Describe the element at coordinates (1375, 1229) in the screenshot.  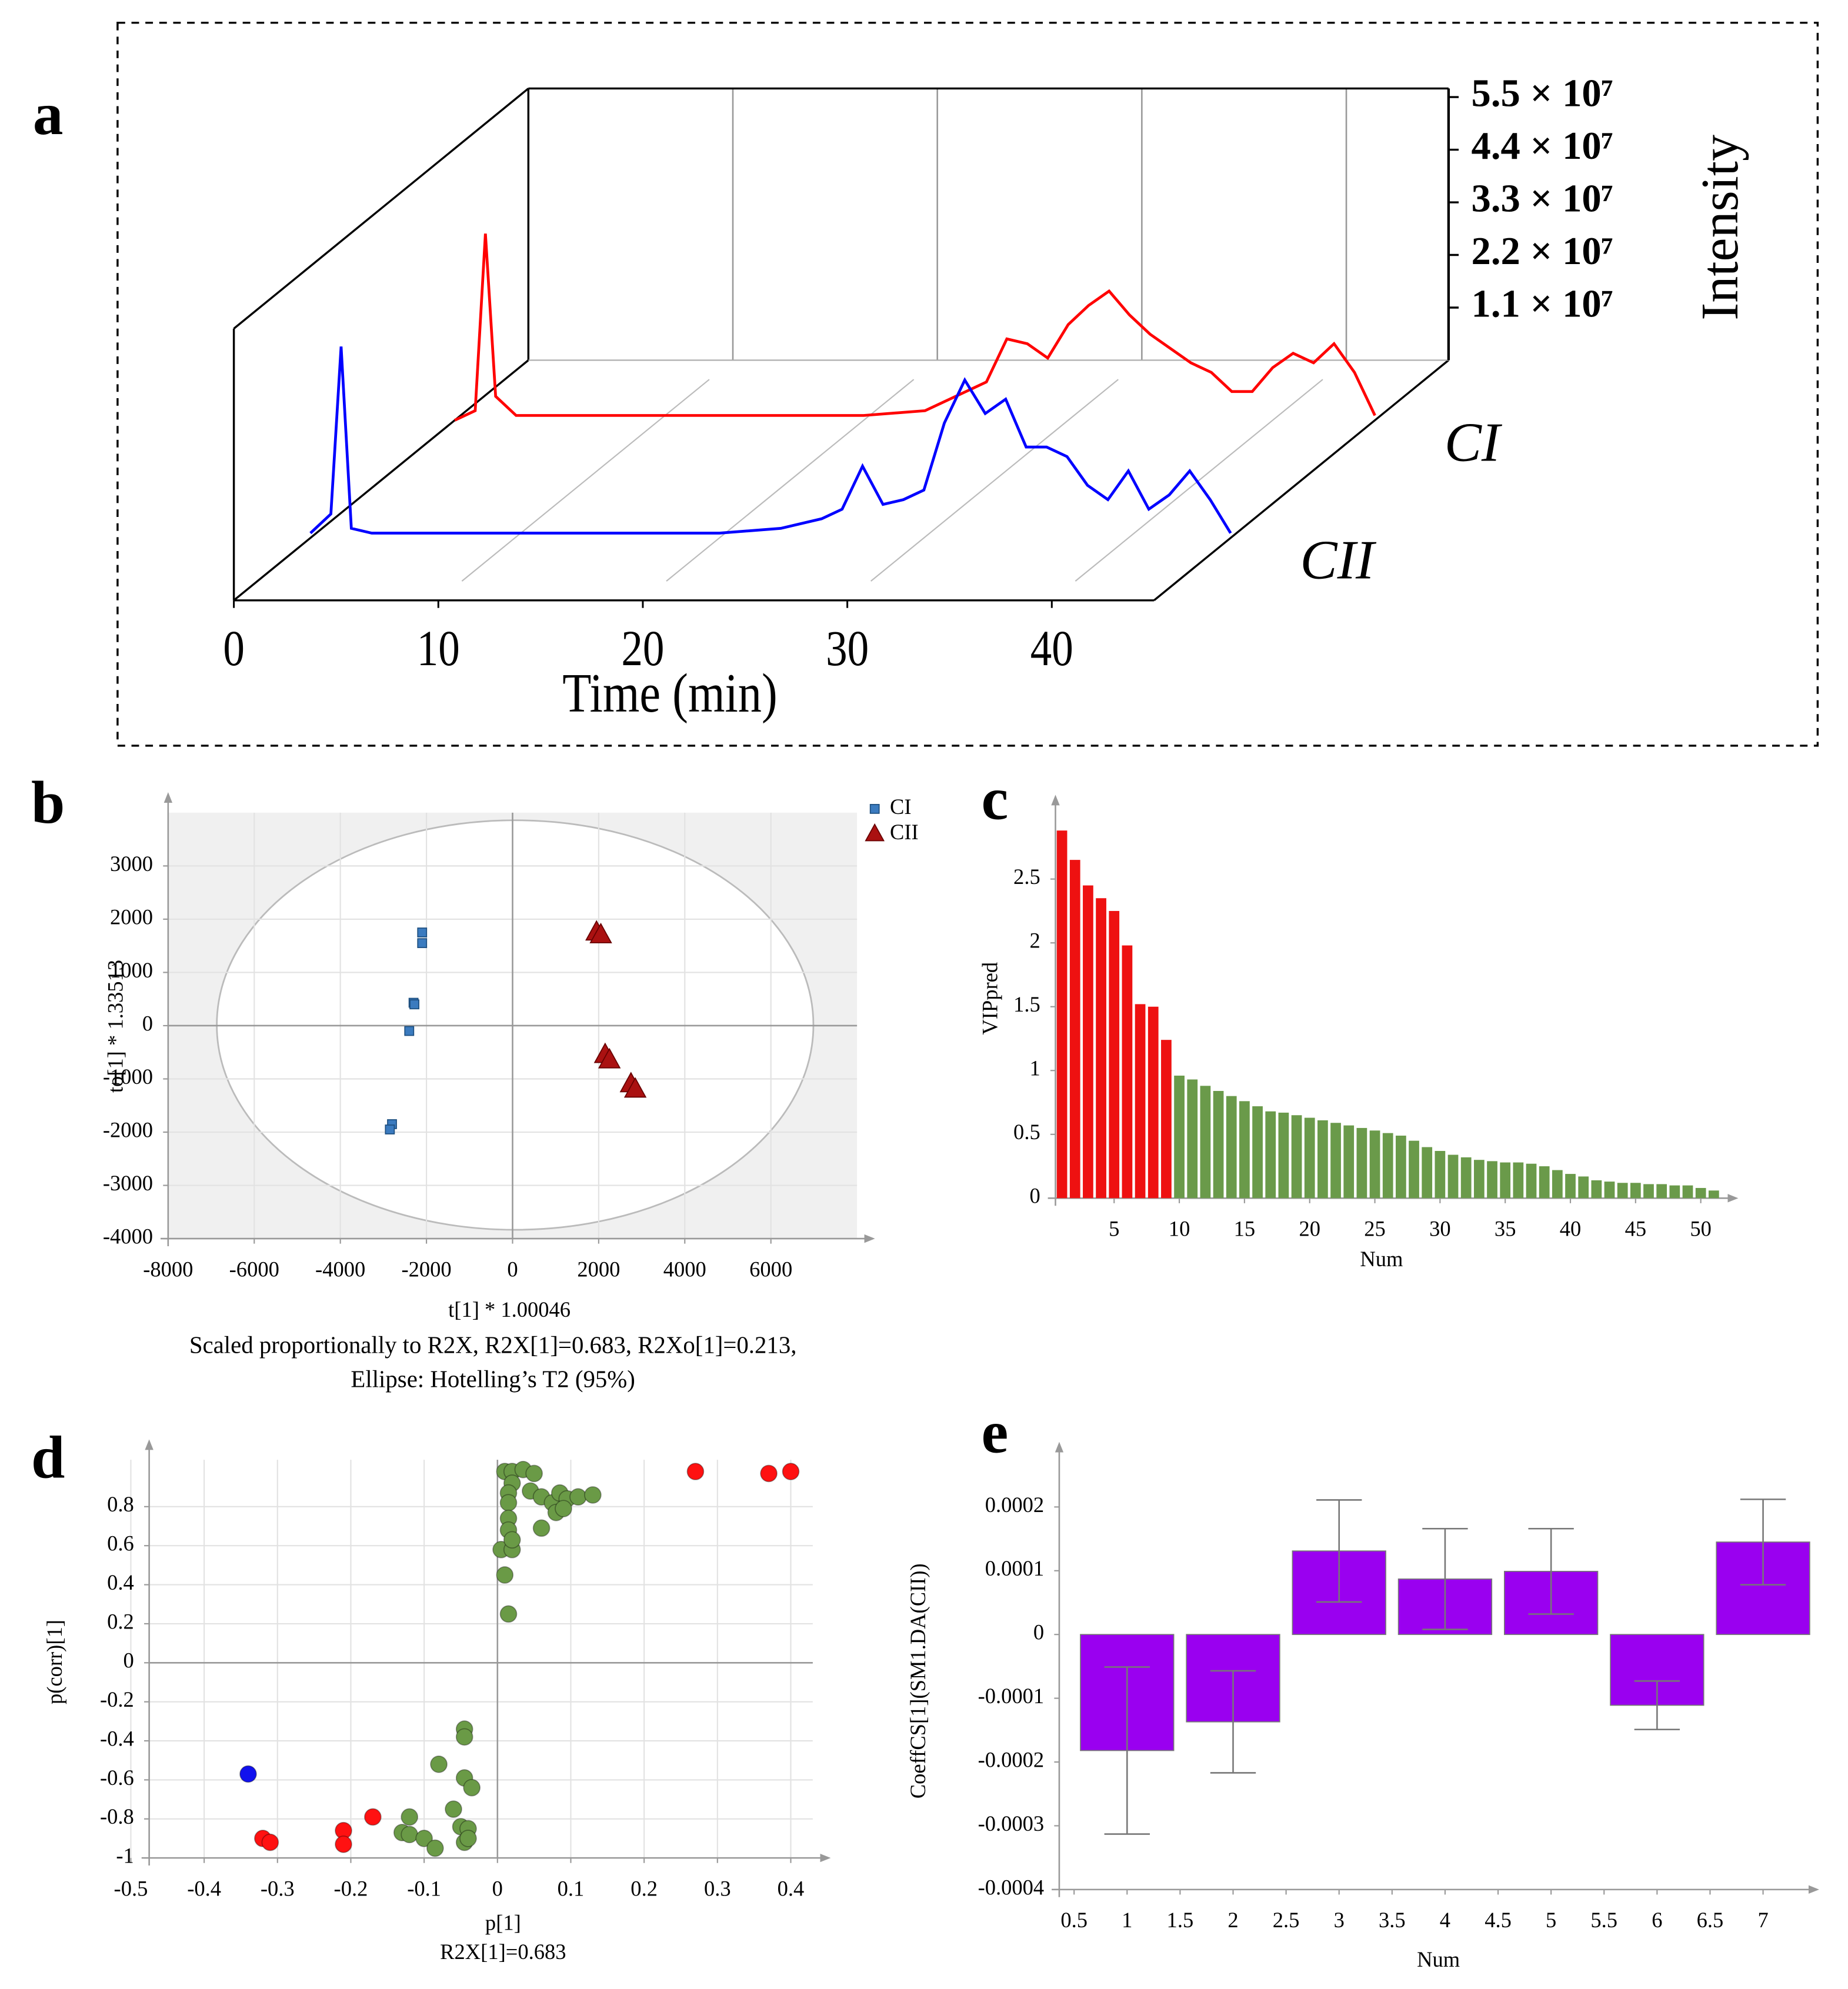
I see `x-tick-label: 25` at that location.